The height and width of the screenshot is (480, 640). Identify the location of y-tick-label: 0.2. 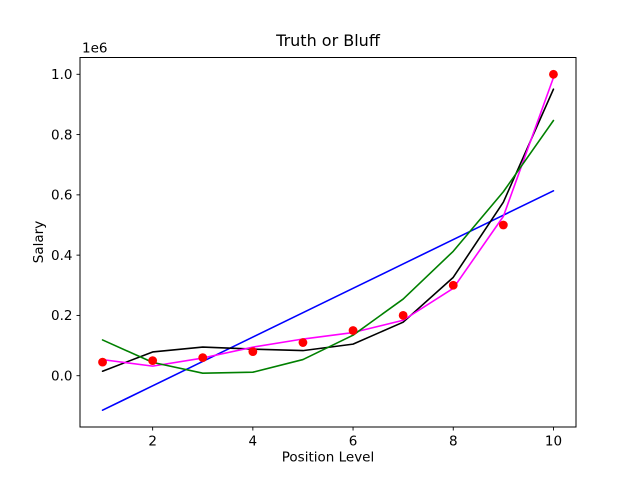
(61, 316).